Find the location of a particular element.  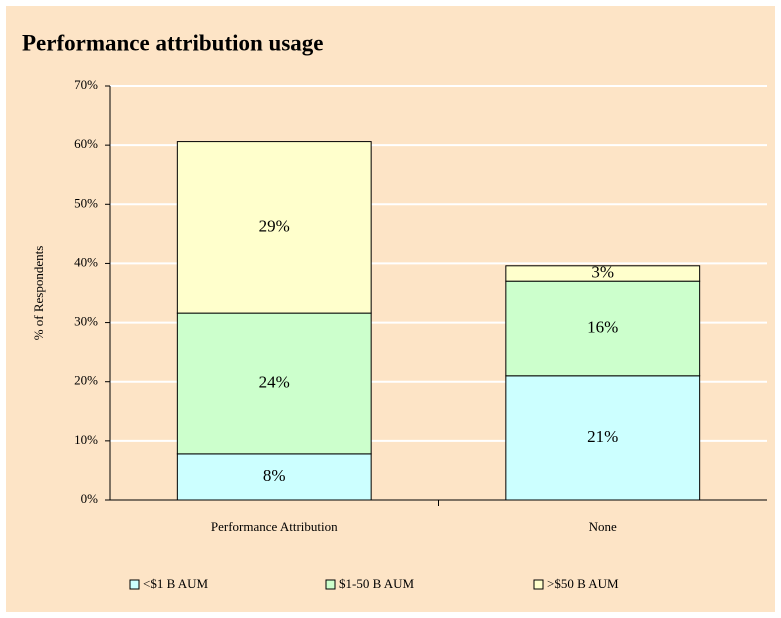

data-label: 16% is located at coordinates (602, 326).